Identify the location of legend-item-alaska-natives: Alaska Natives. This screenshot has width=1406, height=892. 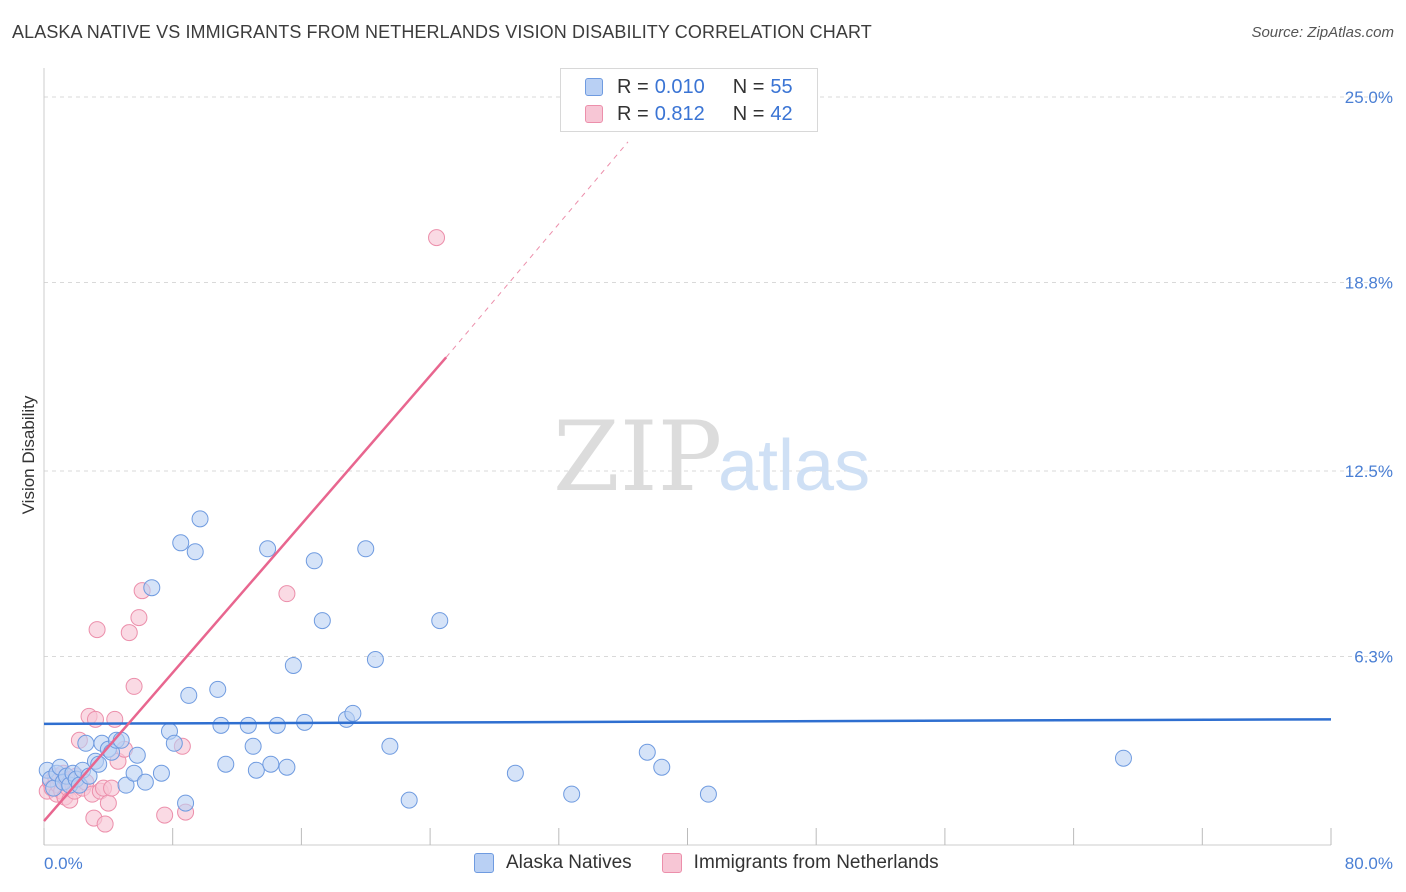
(553, 863).